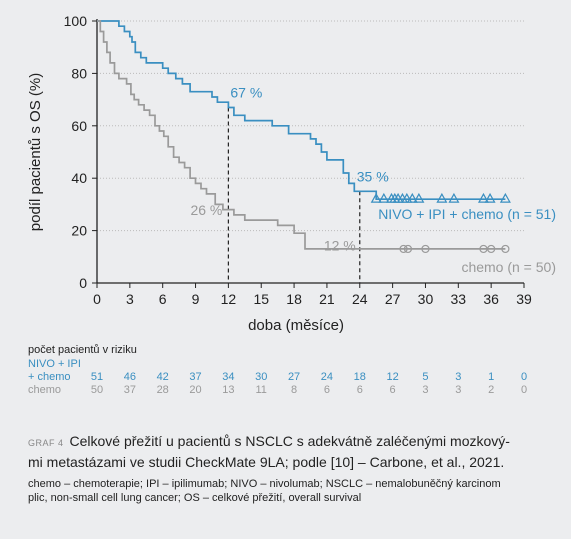  What do you see at coordinates (508, 267) in the screenshot?
I see `series-label-chemo: chemo (n = 50)` at bounding box center [508, 267].